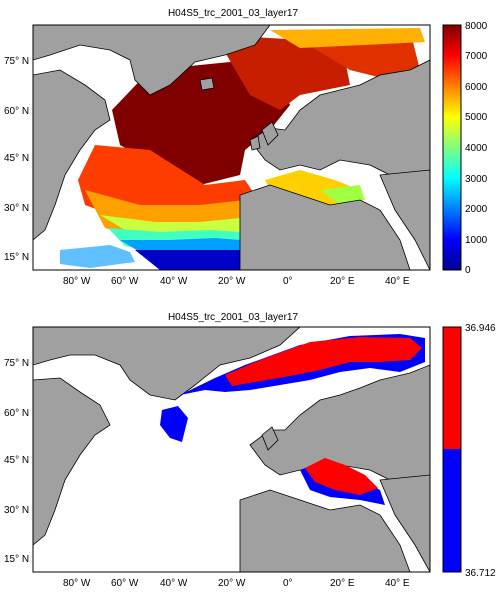 The image size is (500, 600). I want to click on top-colorbar-tick: 8000, so click(476, 26).